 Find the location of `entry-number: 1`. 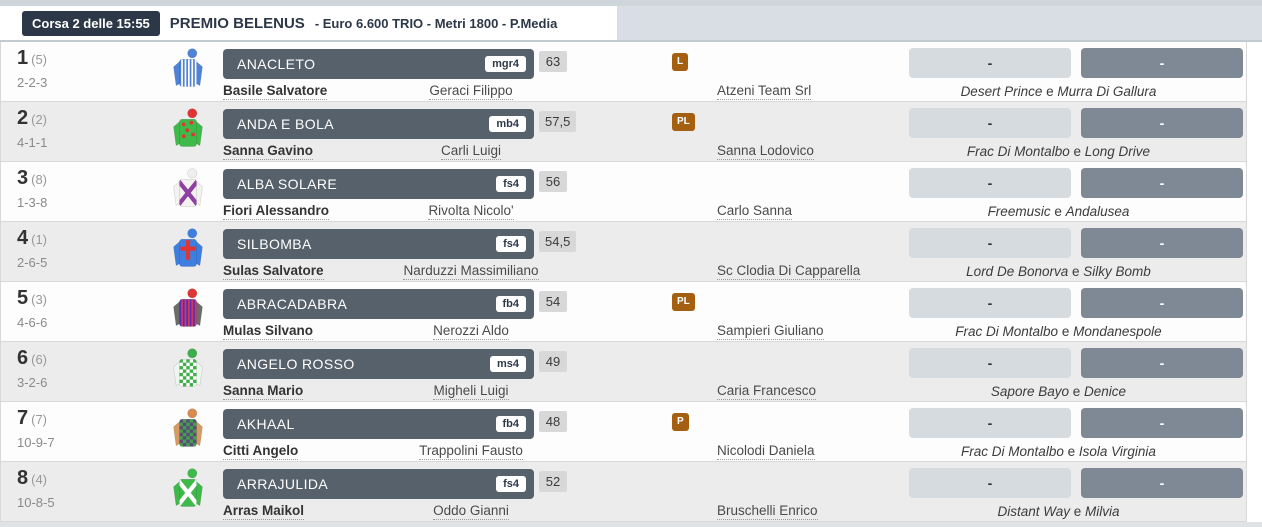

entry-number: 1 is located at coordinates (23, 58).